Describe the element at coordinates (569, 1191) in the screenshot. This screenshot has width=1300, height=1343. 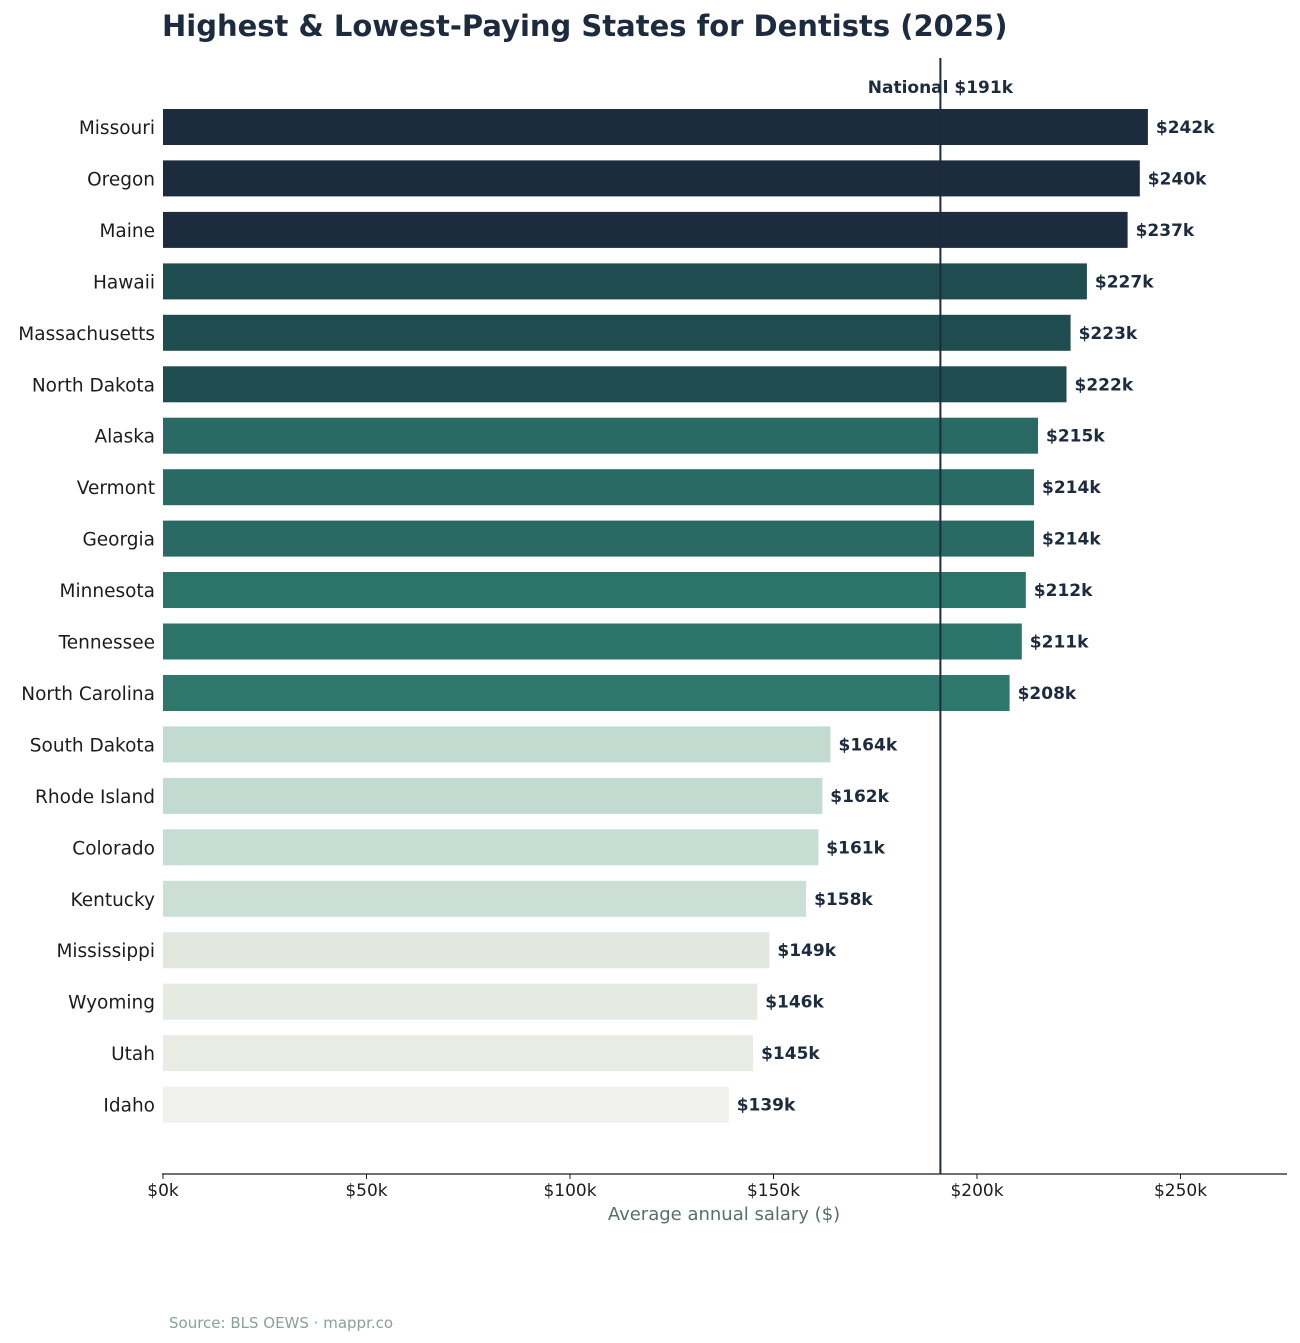
I see `x-tick-label: $100k` at that location.